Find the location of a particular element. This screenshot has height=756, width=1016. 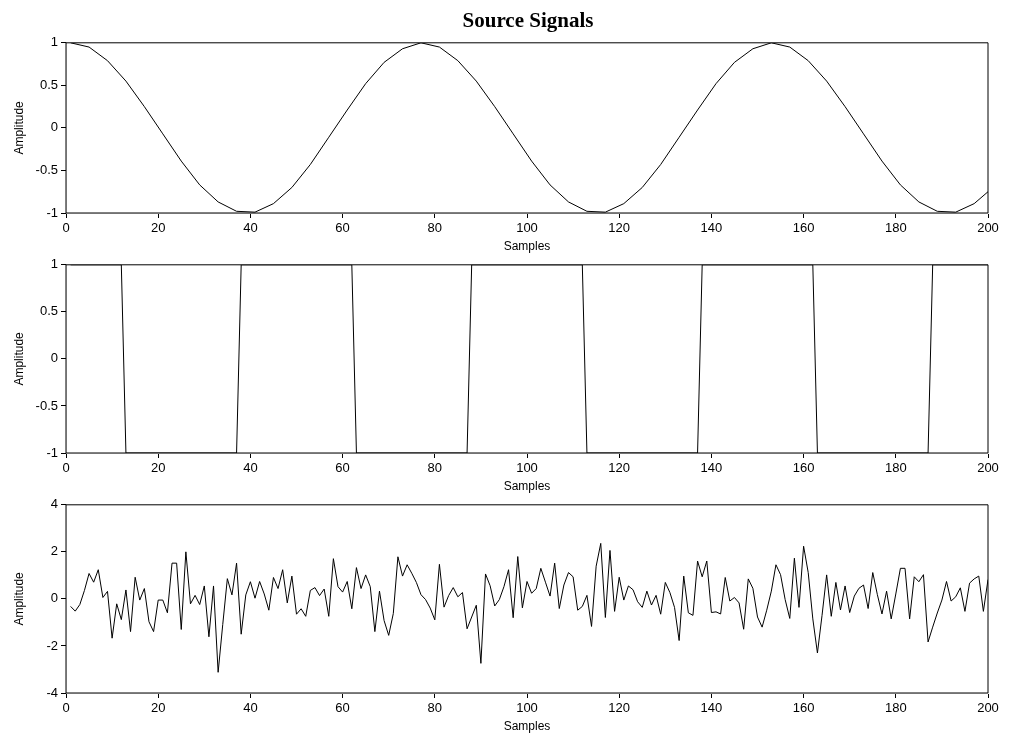

chart-title: Source Signals is located at coordinates (528, 20).